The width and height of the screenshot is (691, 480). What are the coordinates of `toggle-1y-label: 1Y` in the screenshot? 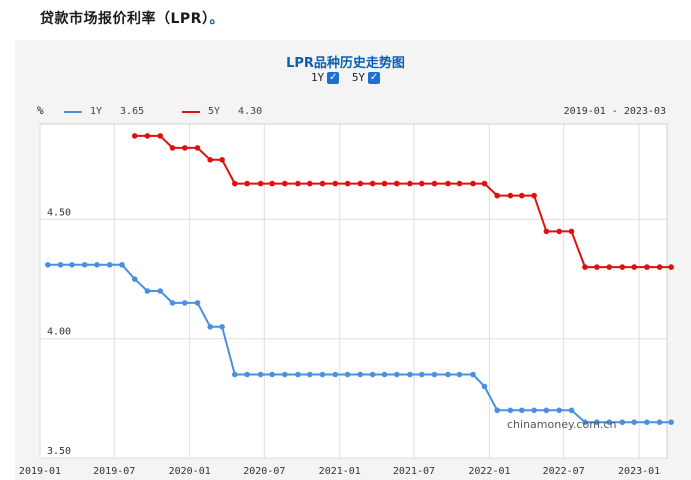 It's located at (317, 77).